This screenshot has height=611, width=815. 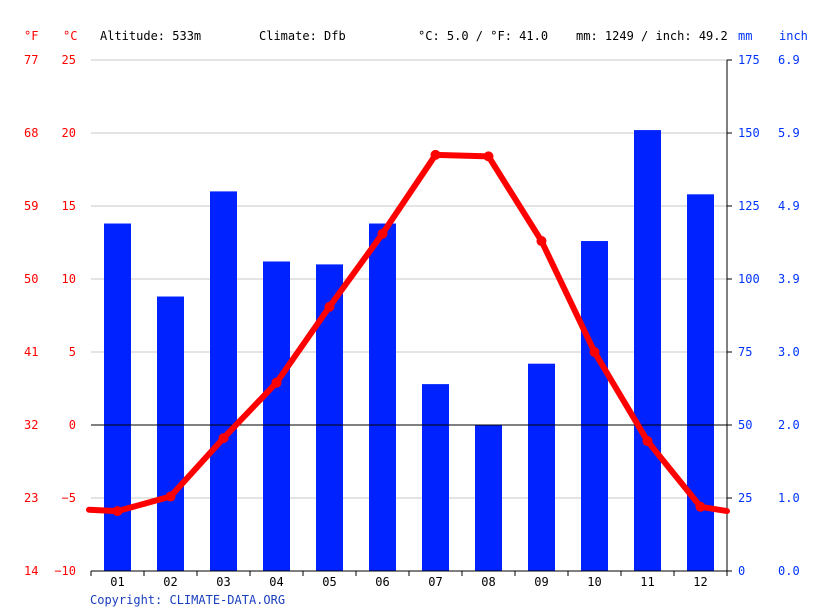 I want to click on mm-tick-label: 100, so click(x=749, y=279).